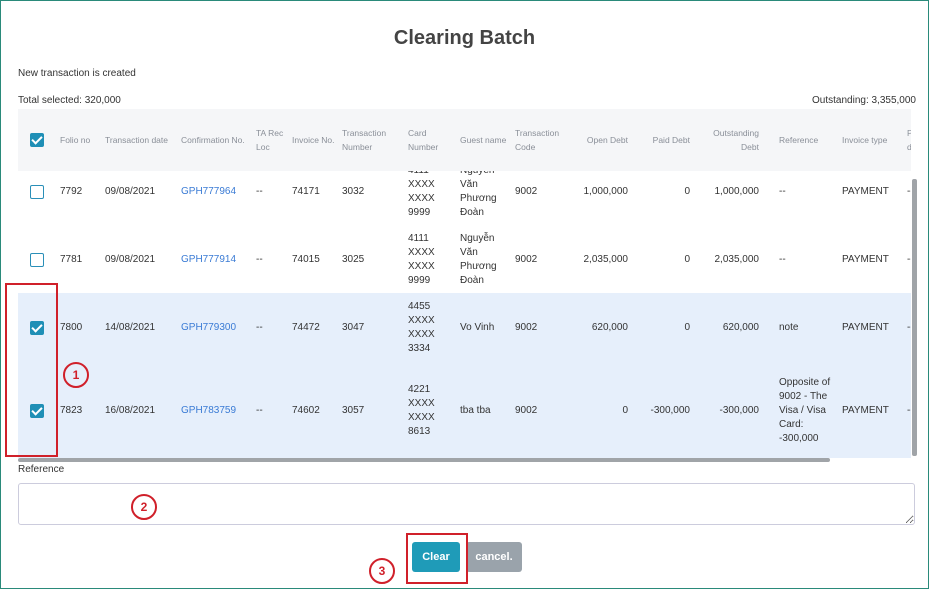  I want to click on column-header: Transaction Number, so click(372, 140).